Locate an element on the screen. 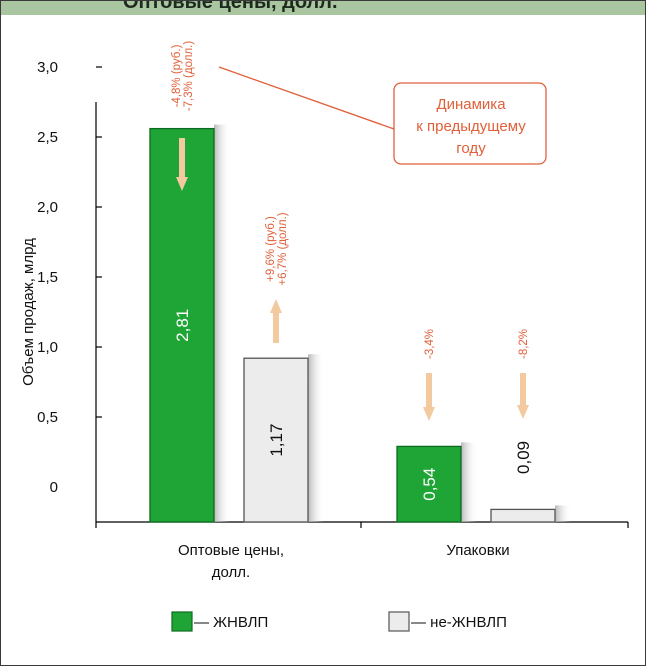  callout-connector is located at coordinates (306, 98).